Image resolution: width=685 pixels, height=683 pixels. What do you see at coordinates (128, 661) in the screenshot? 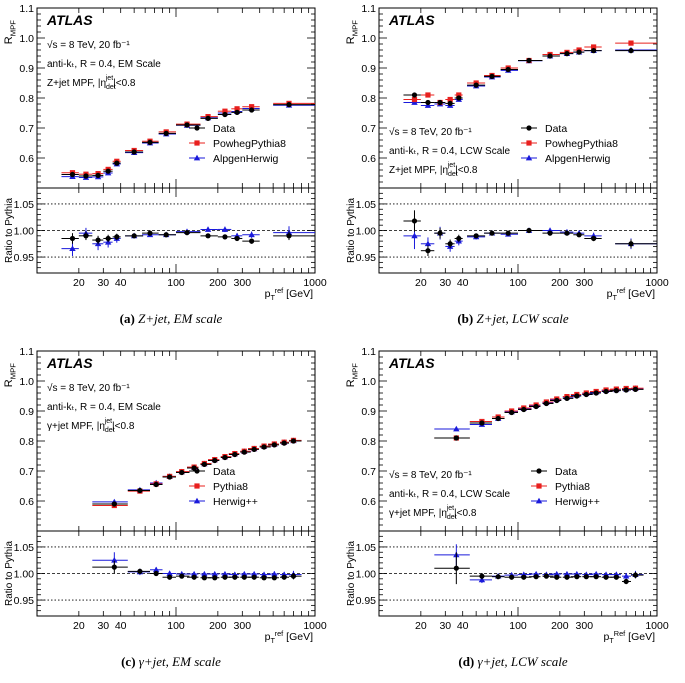
I see `caption-c-tag: (c)` at bounding box center [128, 661].